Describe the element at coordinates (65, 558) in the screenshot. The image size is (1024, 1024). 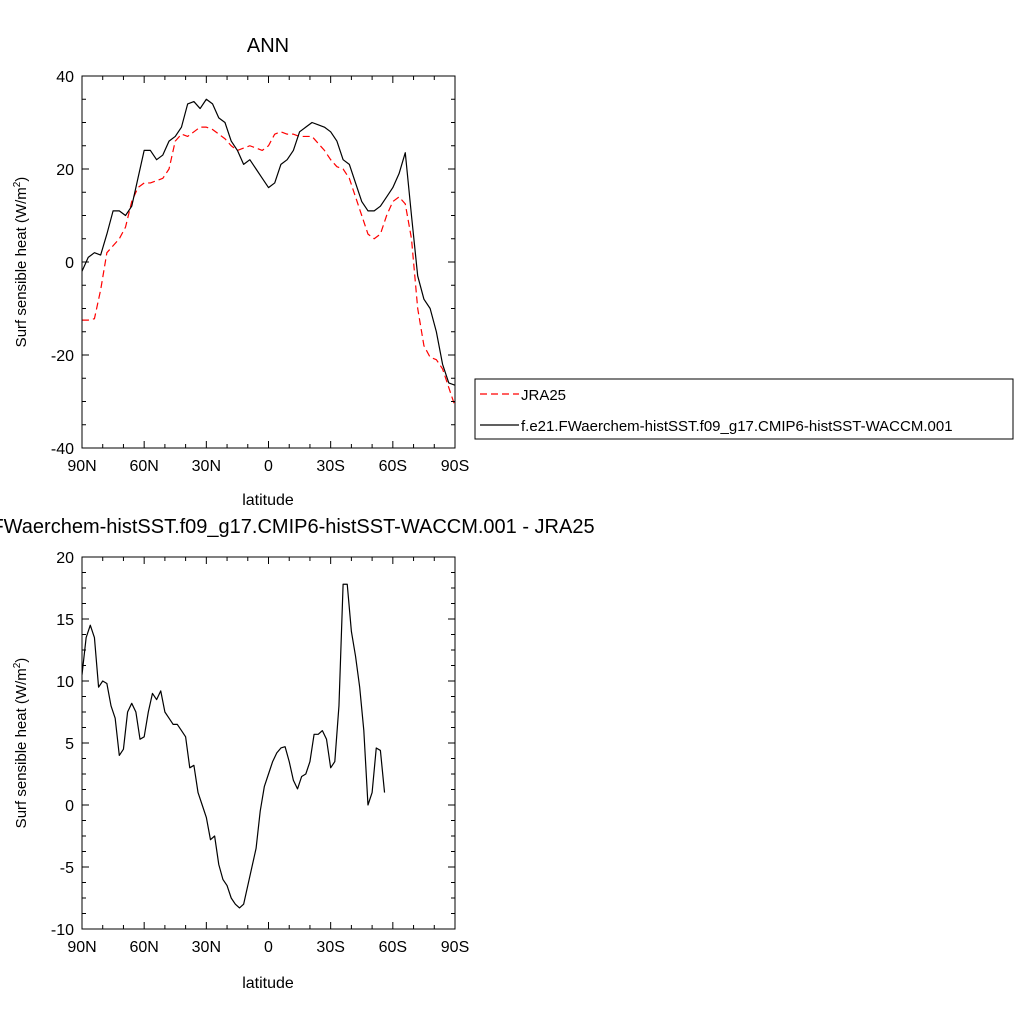
I see `bottom-ytick-label: 20` at that location.